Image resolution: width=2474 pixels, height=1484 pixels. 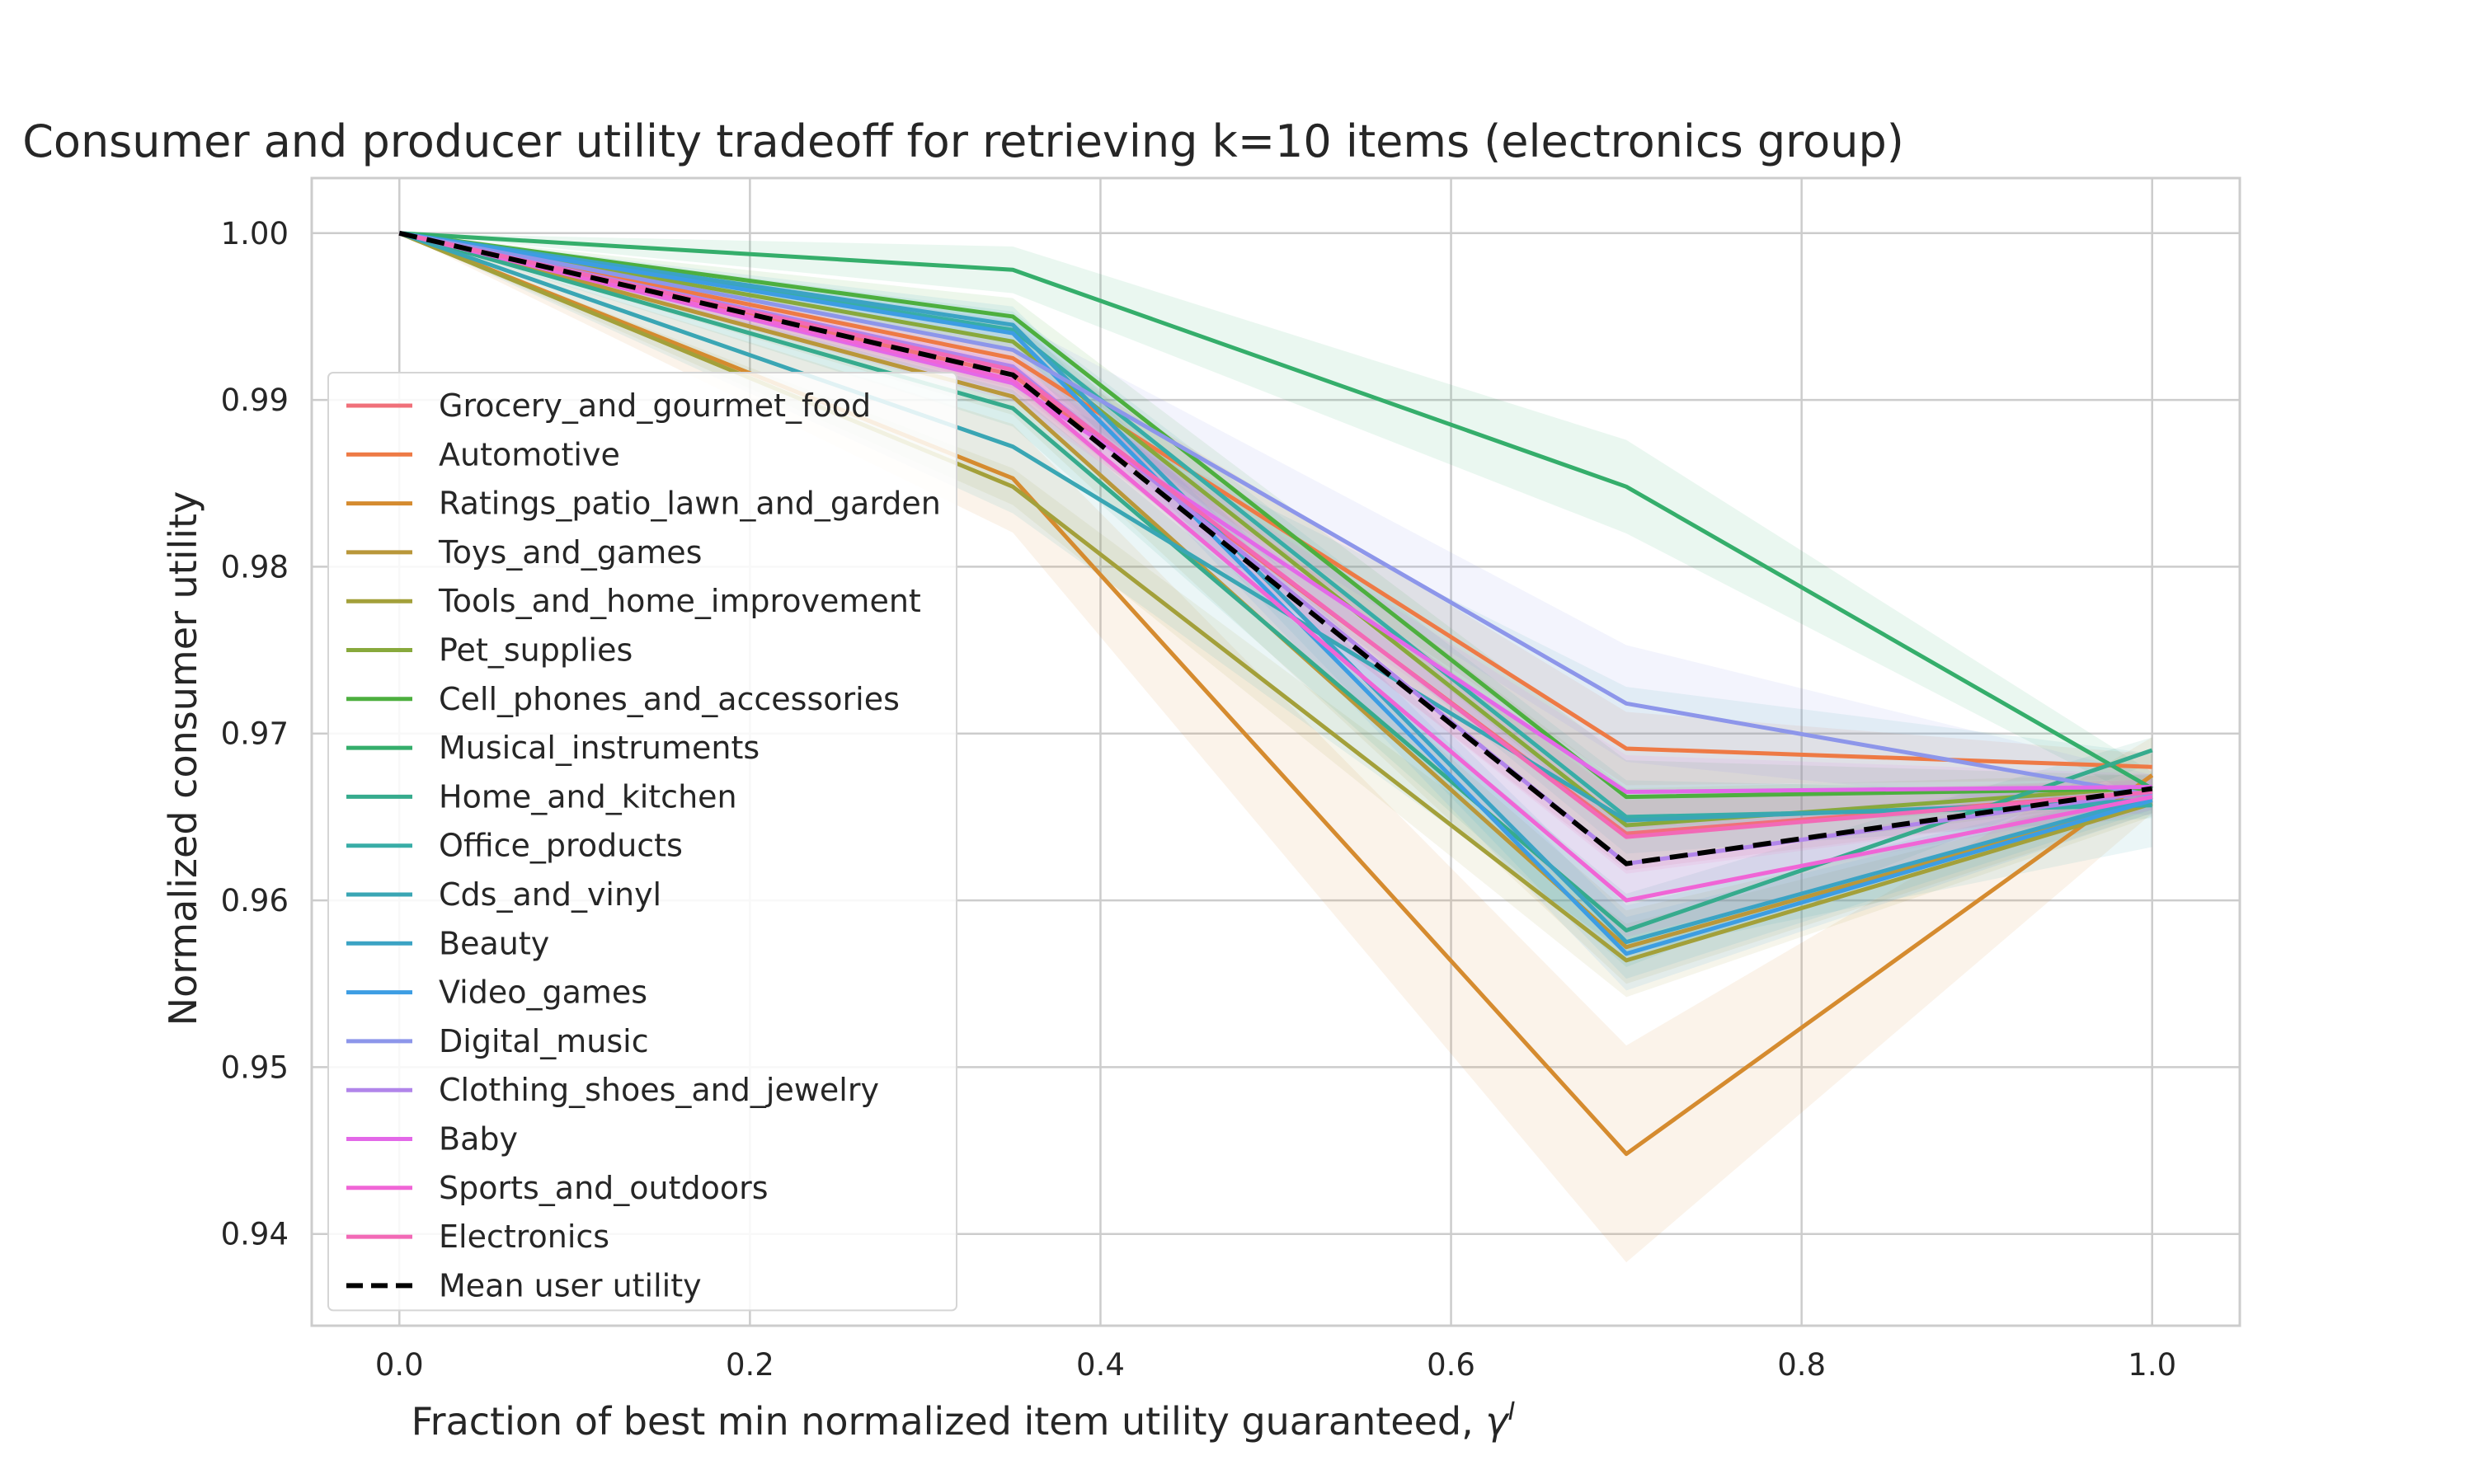 What do you see at coordinates (588, 796) in the screenshot?
I see `legend-label: Home_and_kitchen` at bounding box center [588, 796].